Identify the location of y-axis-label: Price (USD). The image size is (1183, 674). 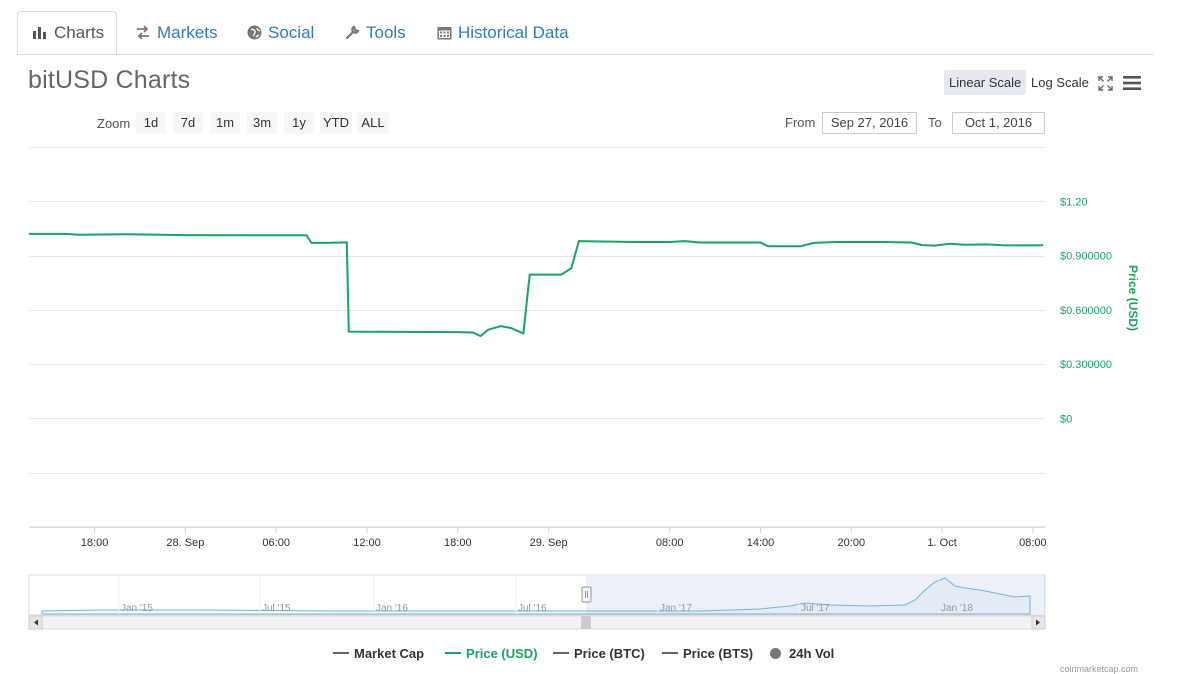
(1133, 298).